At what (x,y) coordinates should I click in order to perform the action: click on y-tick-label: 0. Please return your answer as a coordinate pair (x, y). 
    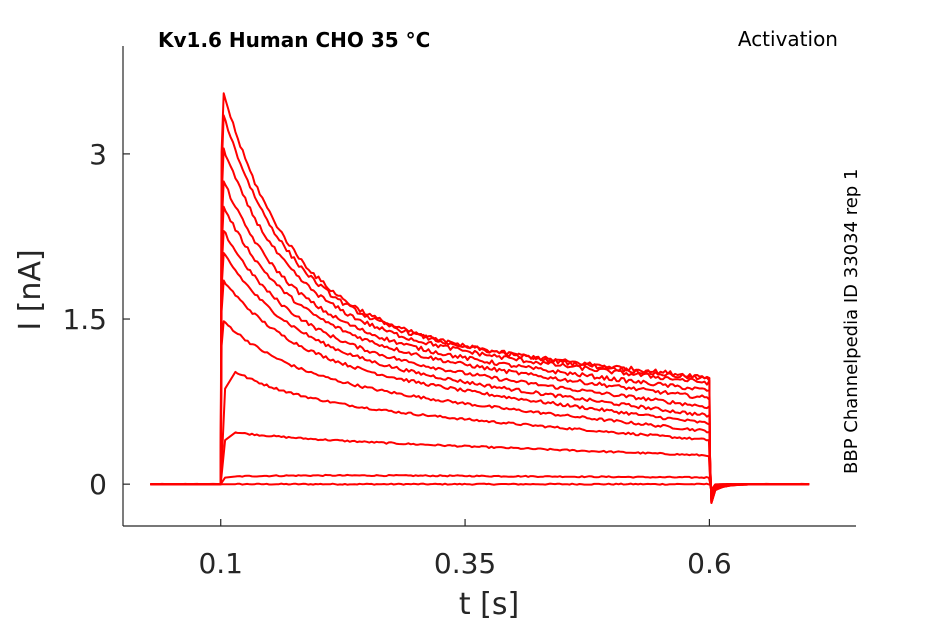
    Looking at the image, I should click on (98, 484).